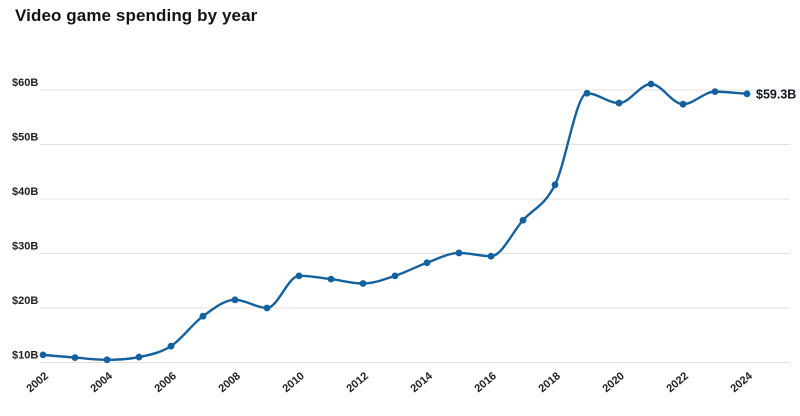 This screenshot has height=416, width=800. I want to click on data-point-2015, so click(459, 253).